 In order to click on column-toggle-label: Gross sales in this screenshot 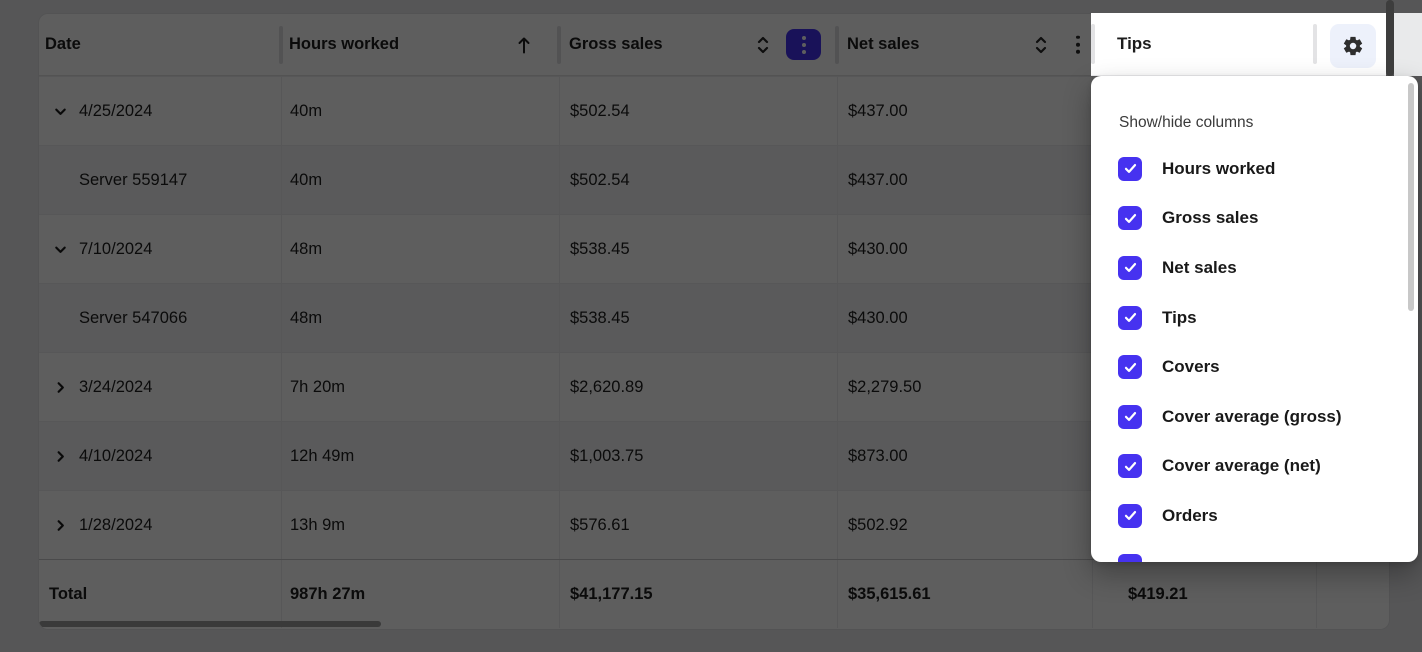, I will do `click(1210, 218)`.